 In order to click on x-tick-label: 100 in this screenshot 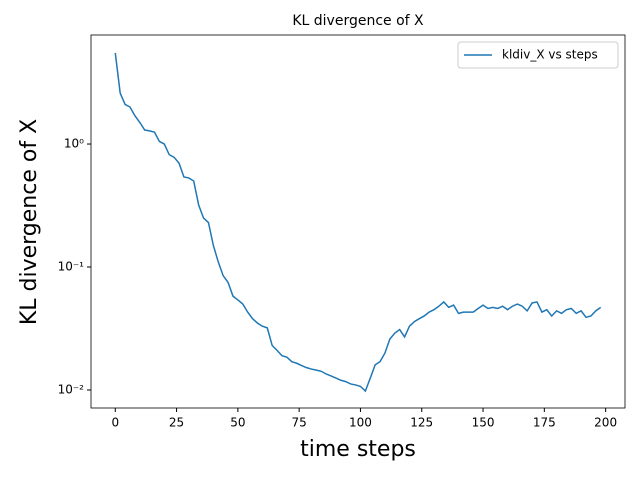, I will do `click(360, 423)`.